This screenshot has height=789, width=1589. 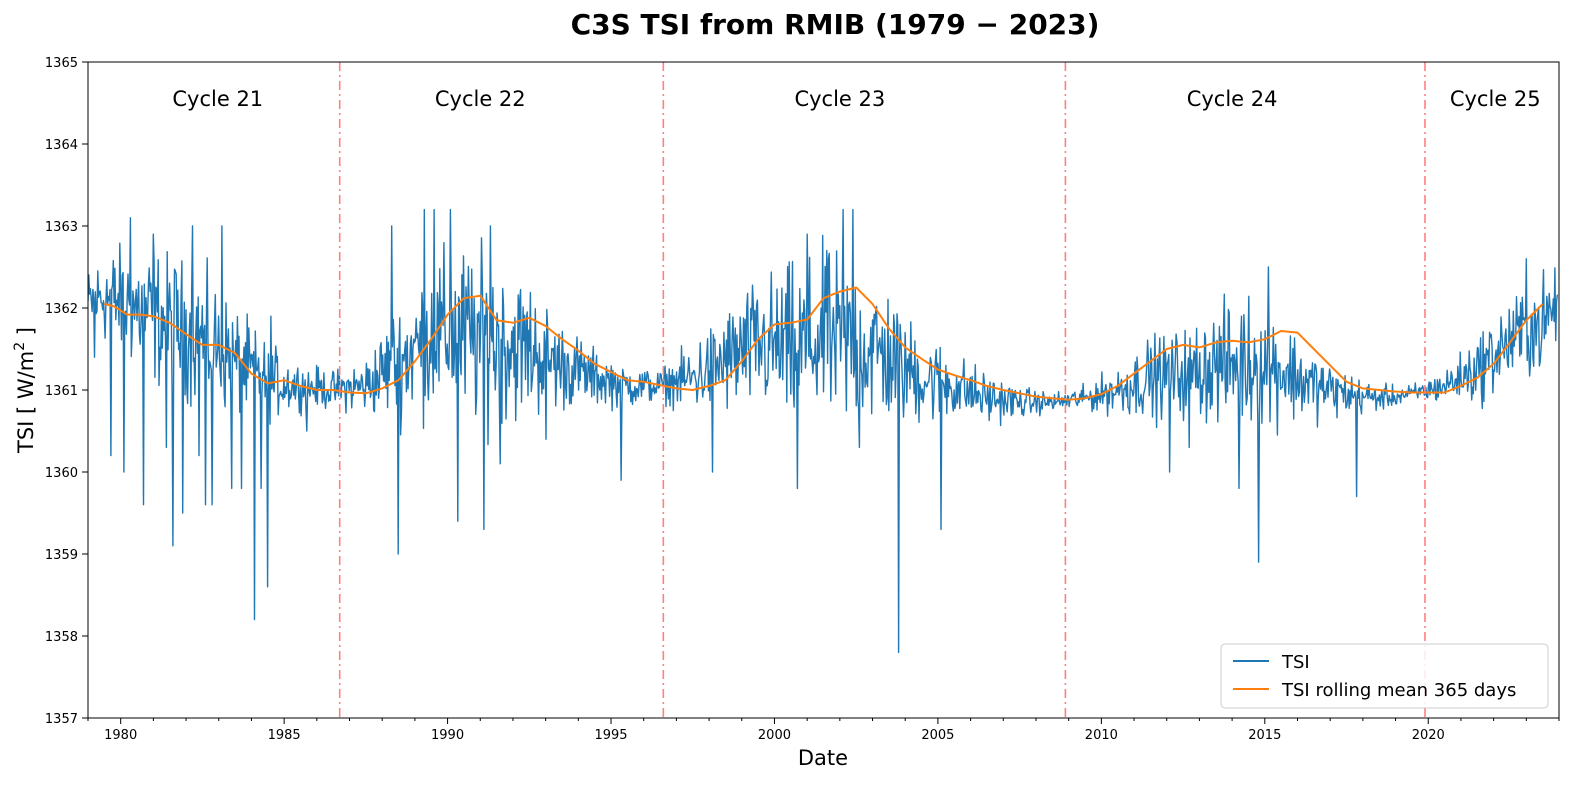 What do you see at coordinates (217, 99) in the screenshot?
I see `cycle-label: Cycle 21` at bounding box center [217, 99].